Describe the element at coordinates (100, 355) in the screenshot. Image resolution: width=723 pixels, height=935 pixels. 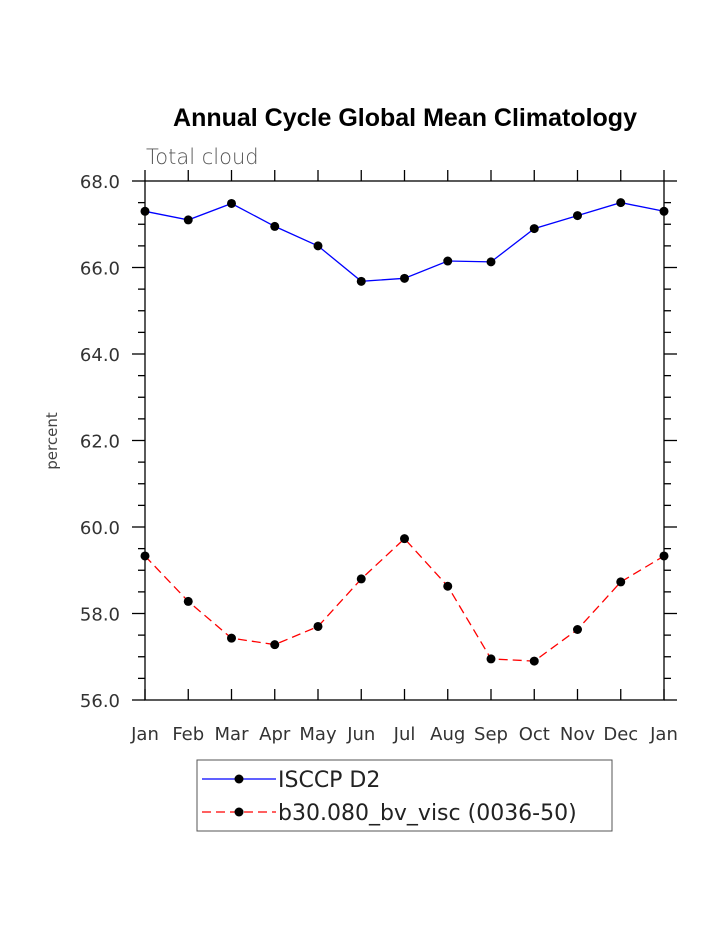
I see `y-tick-label: 64.0` at that location.